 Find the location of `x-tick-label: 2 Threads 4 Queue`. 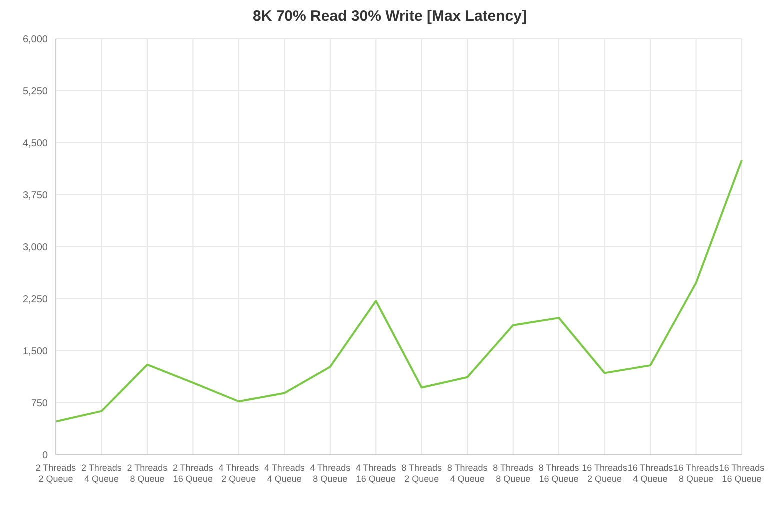

x-tick-label: 2 Threads 4 Queue is located at coordinates (102, 473).